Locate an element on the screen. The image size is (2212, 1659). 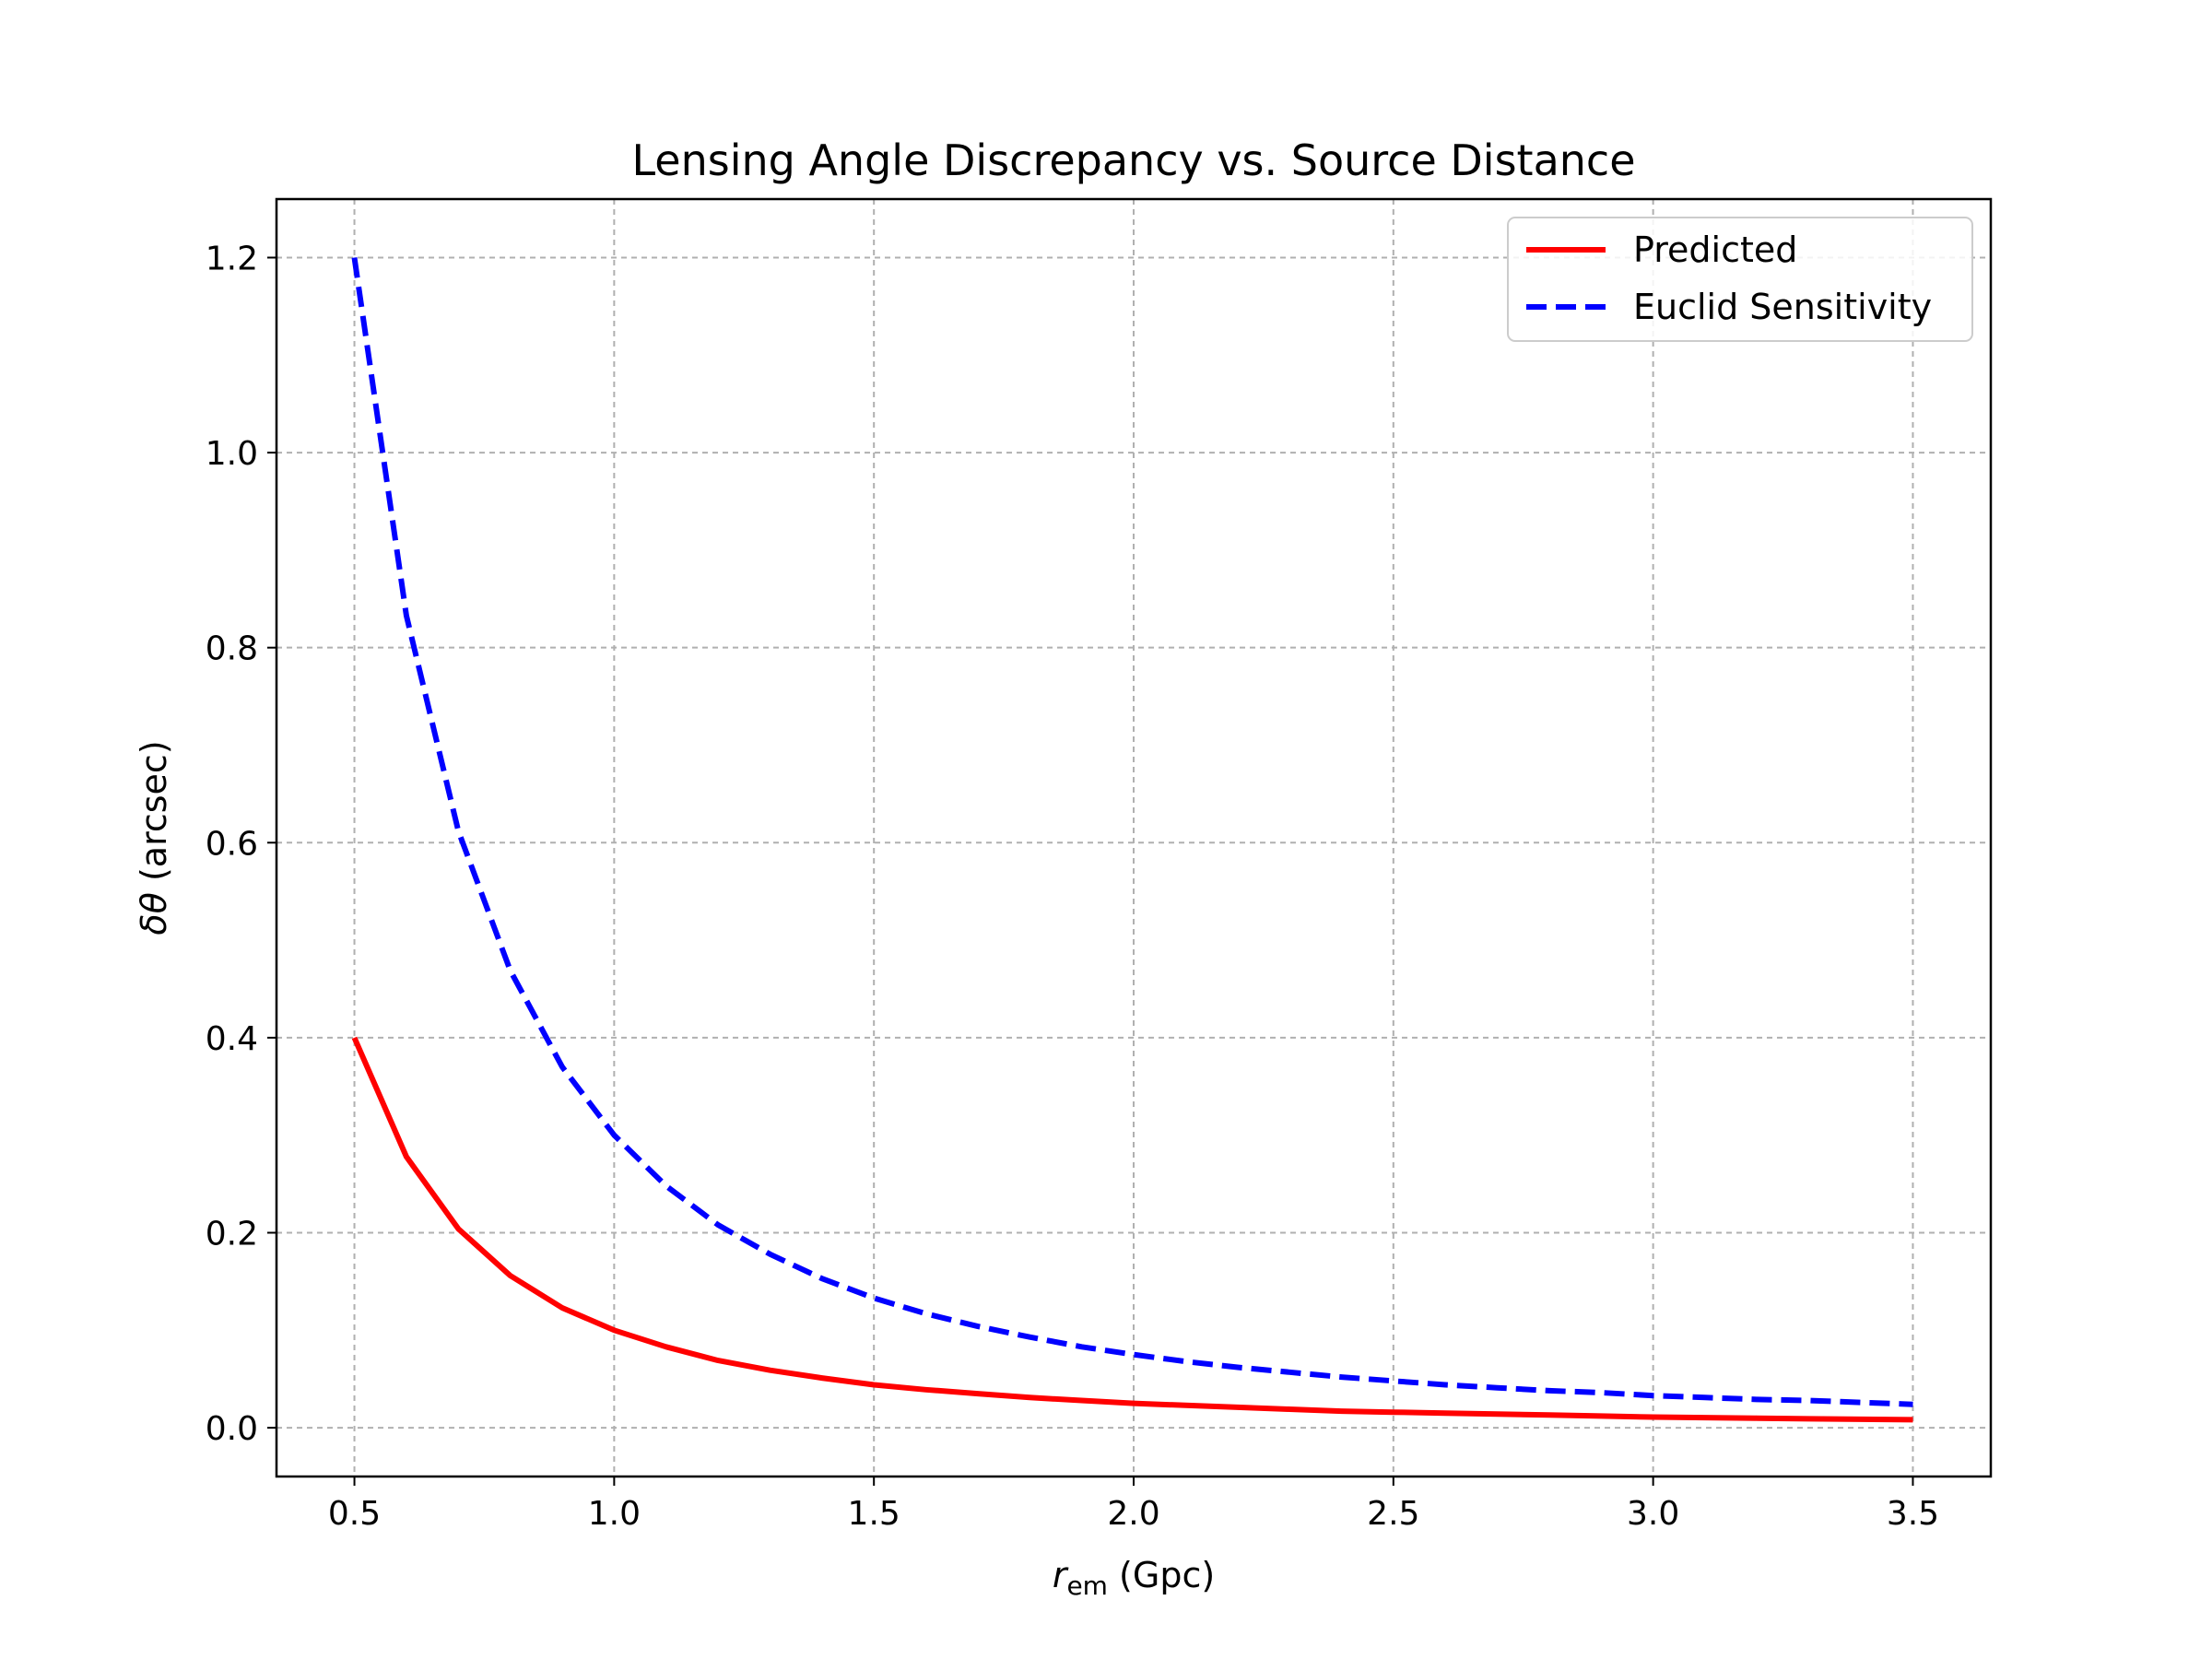
legend-label-euclid-sensitivity: Euclid Sensitivity is located at coordinates (1782, 307).